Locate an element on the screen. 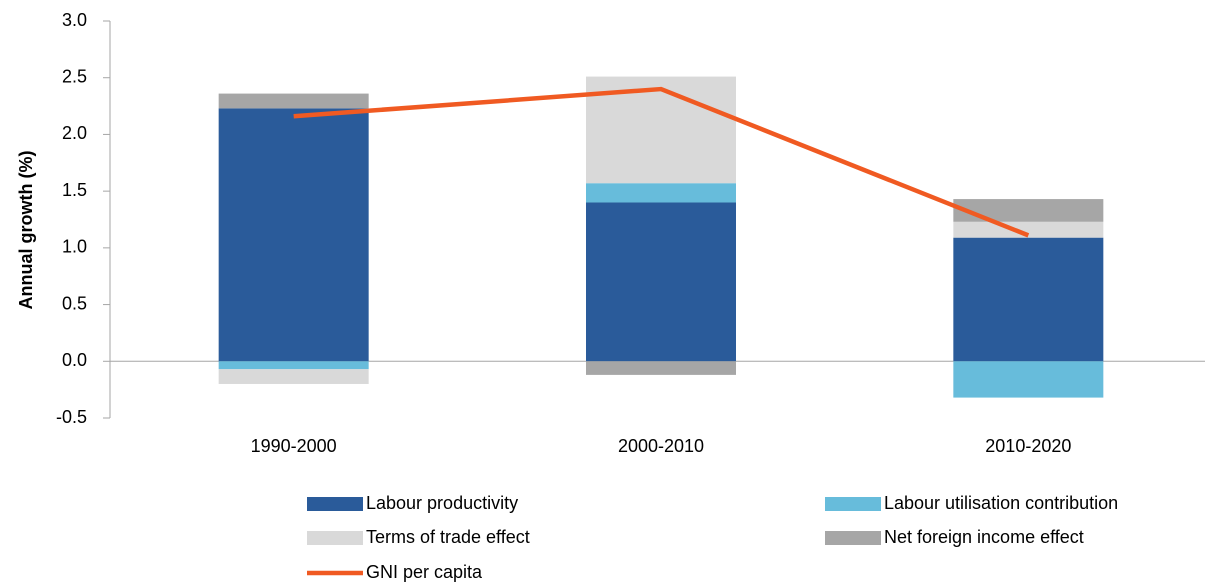 Image resolution: width=1205 pixels, height=582 pixels. y-axis-label: Annual growth (%) is located at coordinates (26, 230).